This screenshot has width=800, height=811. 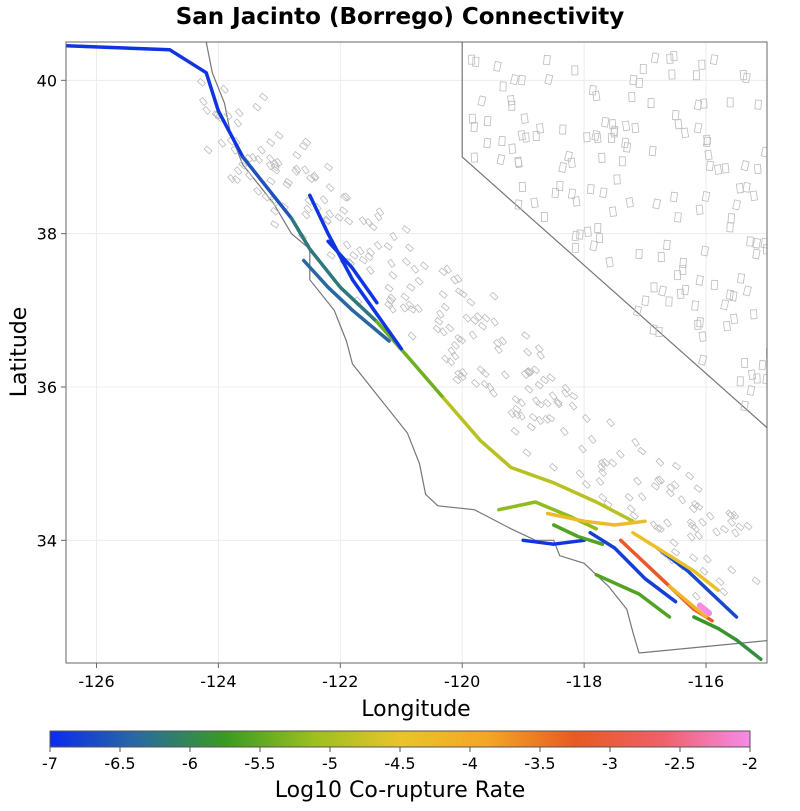 I want to click on x-axis-label: Longitude, so click(x=415, y=709).